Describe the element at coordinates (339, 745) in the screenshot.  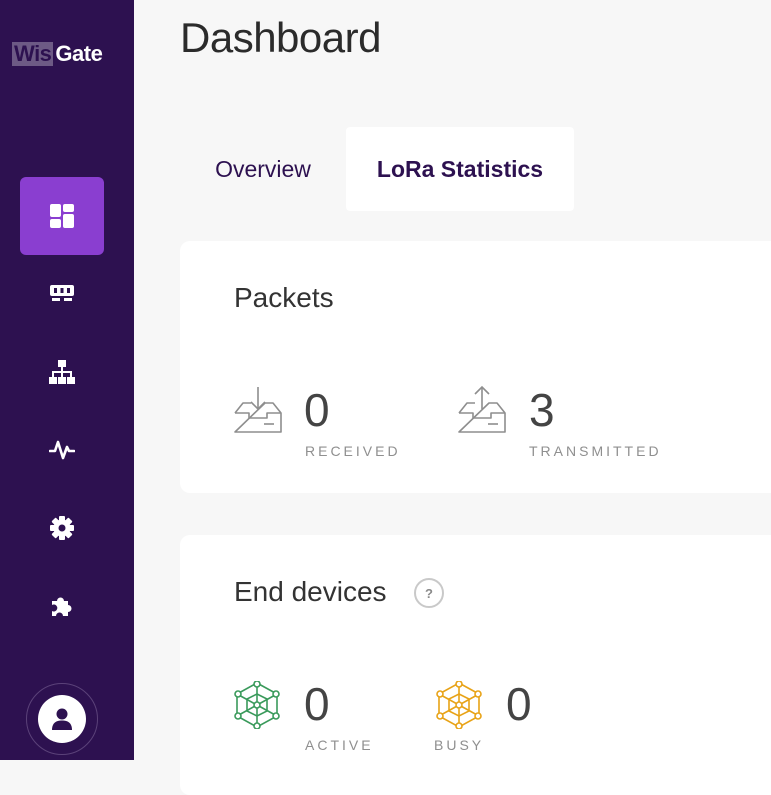
I see `active-label: ACTIVE` at that location.